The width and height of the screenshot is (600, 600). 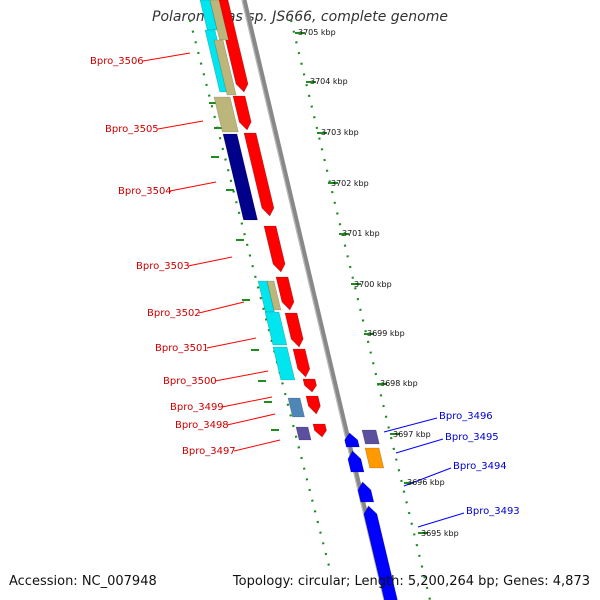 I want to click on gene-label-bpro-3498: Bpro_3498, so click(x=202, y=425).